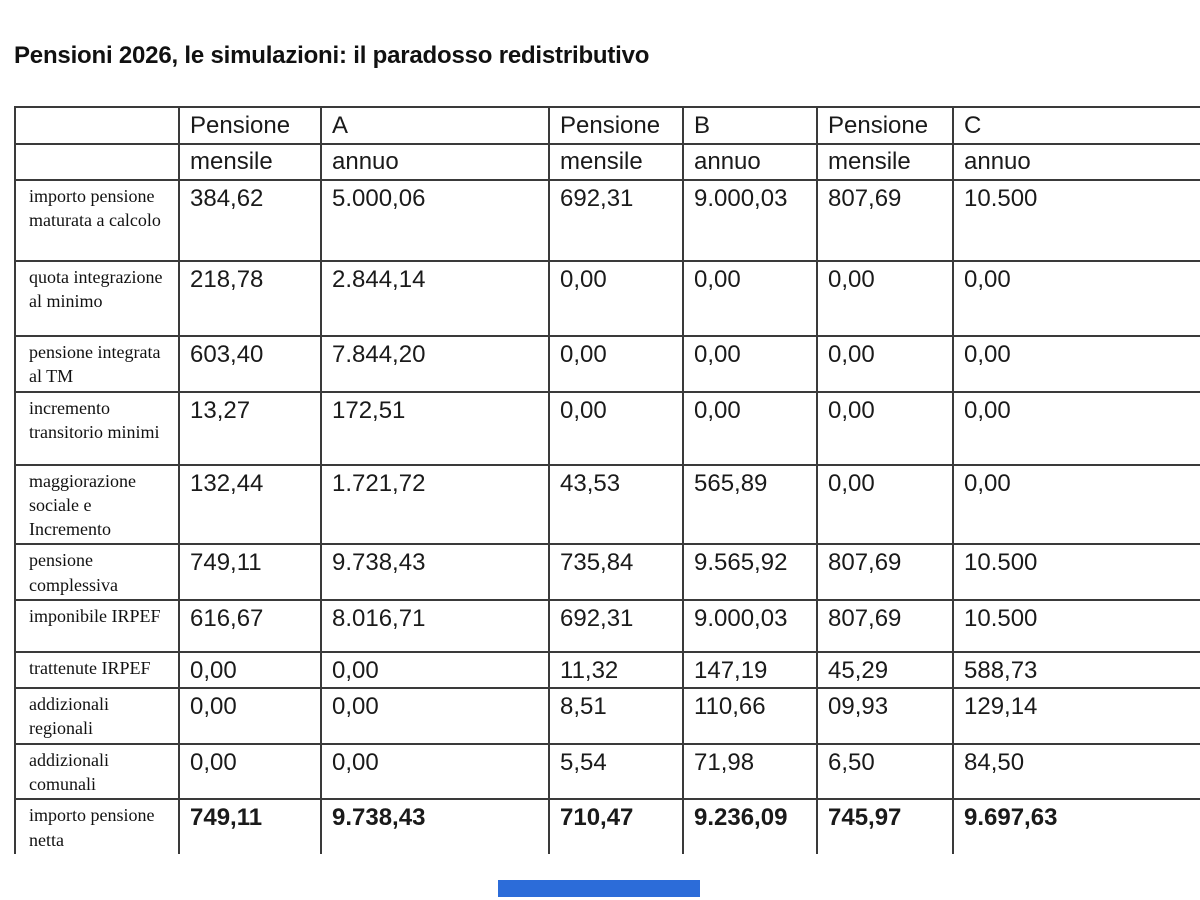 This screenshot has width=1200, height=900. I want to click on cell-value: 172,51, so click(435, 428).